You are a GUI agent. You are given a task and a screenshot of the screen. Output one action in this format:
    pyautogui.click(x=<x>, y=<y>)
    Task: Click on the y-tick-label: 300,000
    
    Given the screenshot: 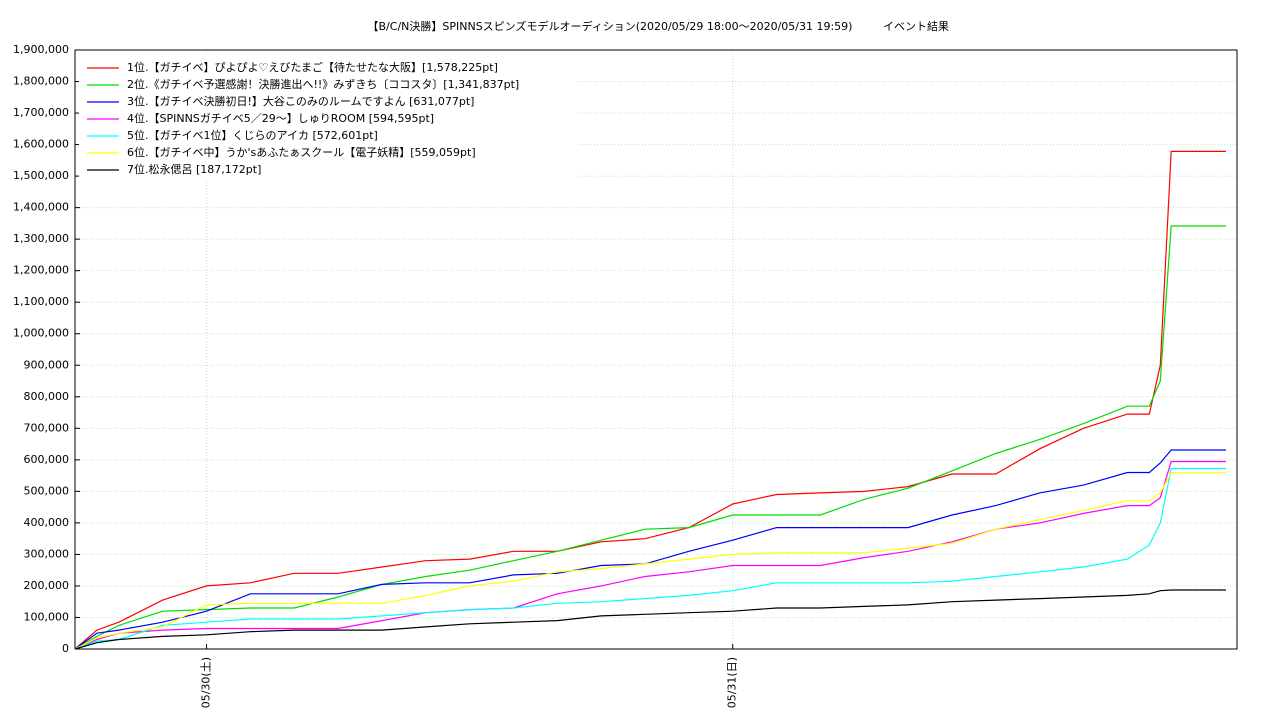 What is the action you would take?
    pyautogui.click(x=47, y=553)
    